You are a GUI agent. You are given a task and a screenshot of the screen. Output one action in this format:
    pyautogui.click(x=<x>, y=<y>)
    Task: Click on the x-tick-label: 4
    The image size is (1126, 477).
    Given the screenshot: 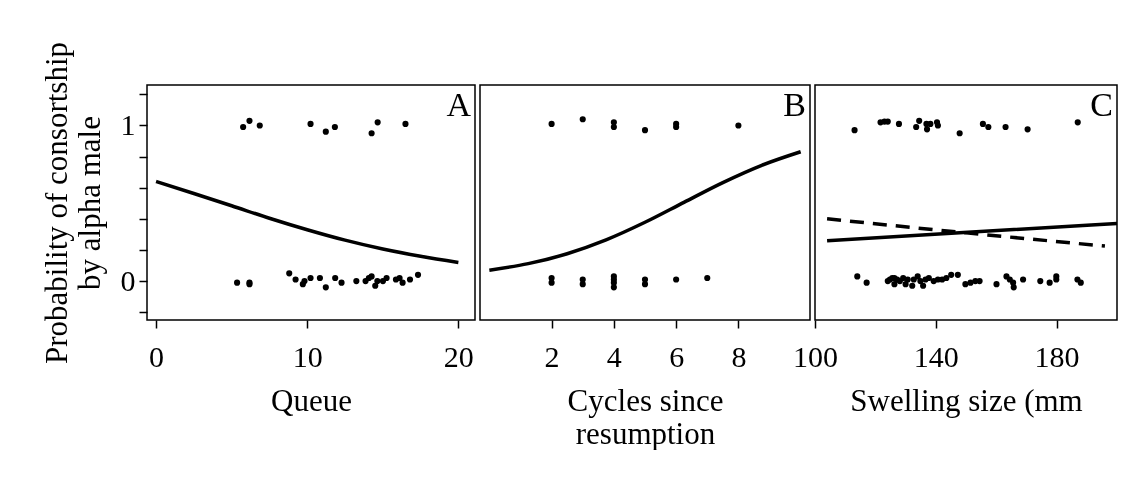 What is the action you would take?
    pyautogui.click(x=614, y=356)
    